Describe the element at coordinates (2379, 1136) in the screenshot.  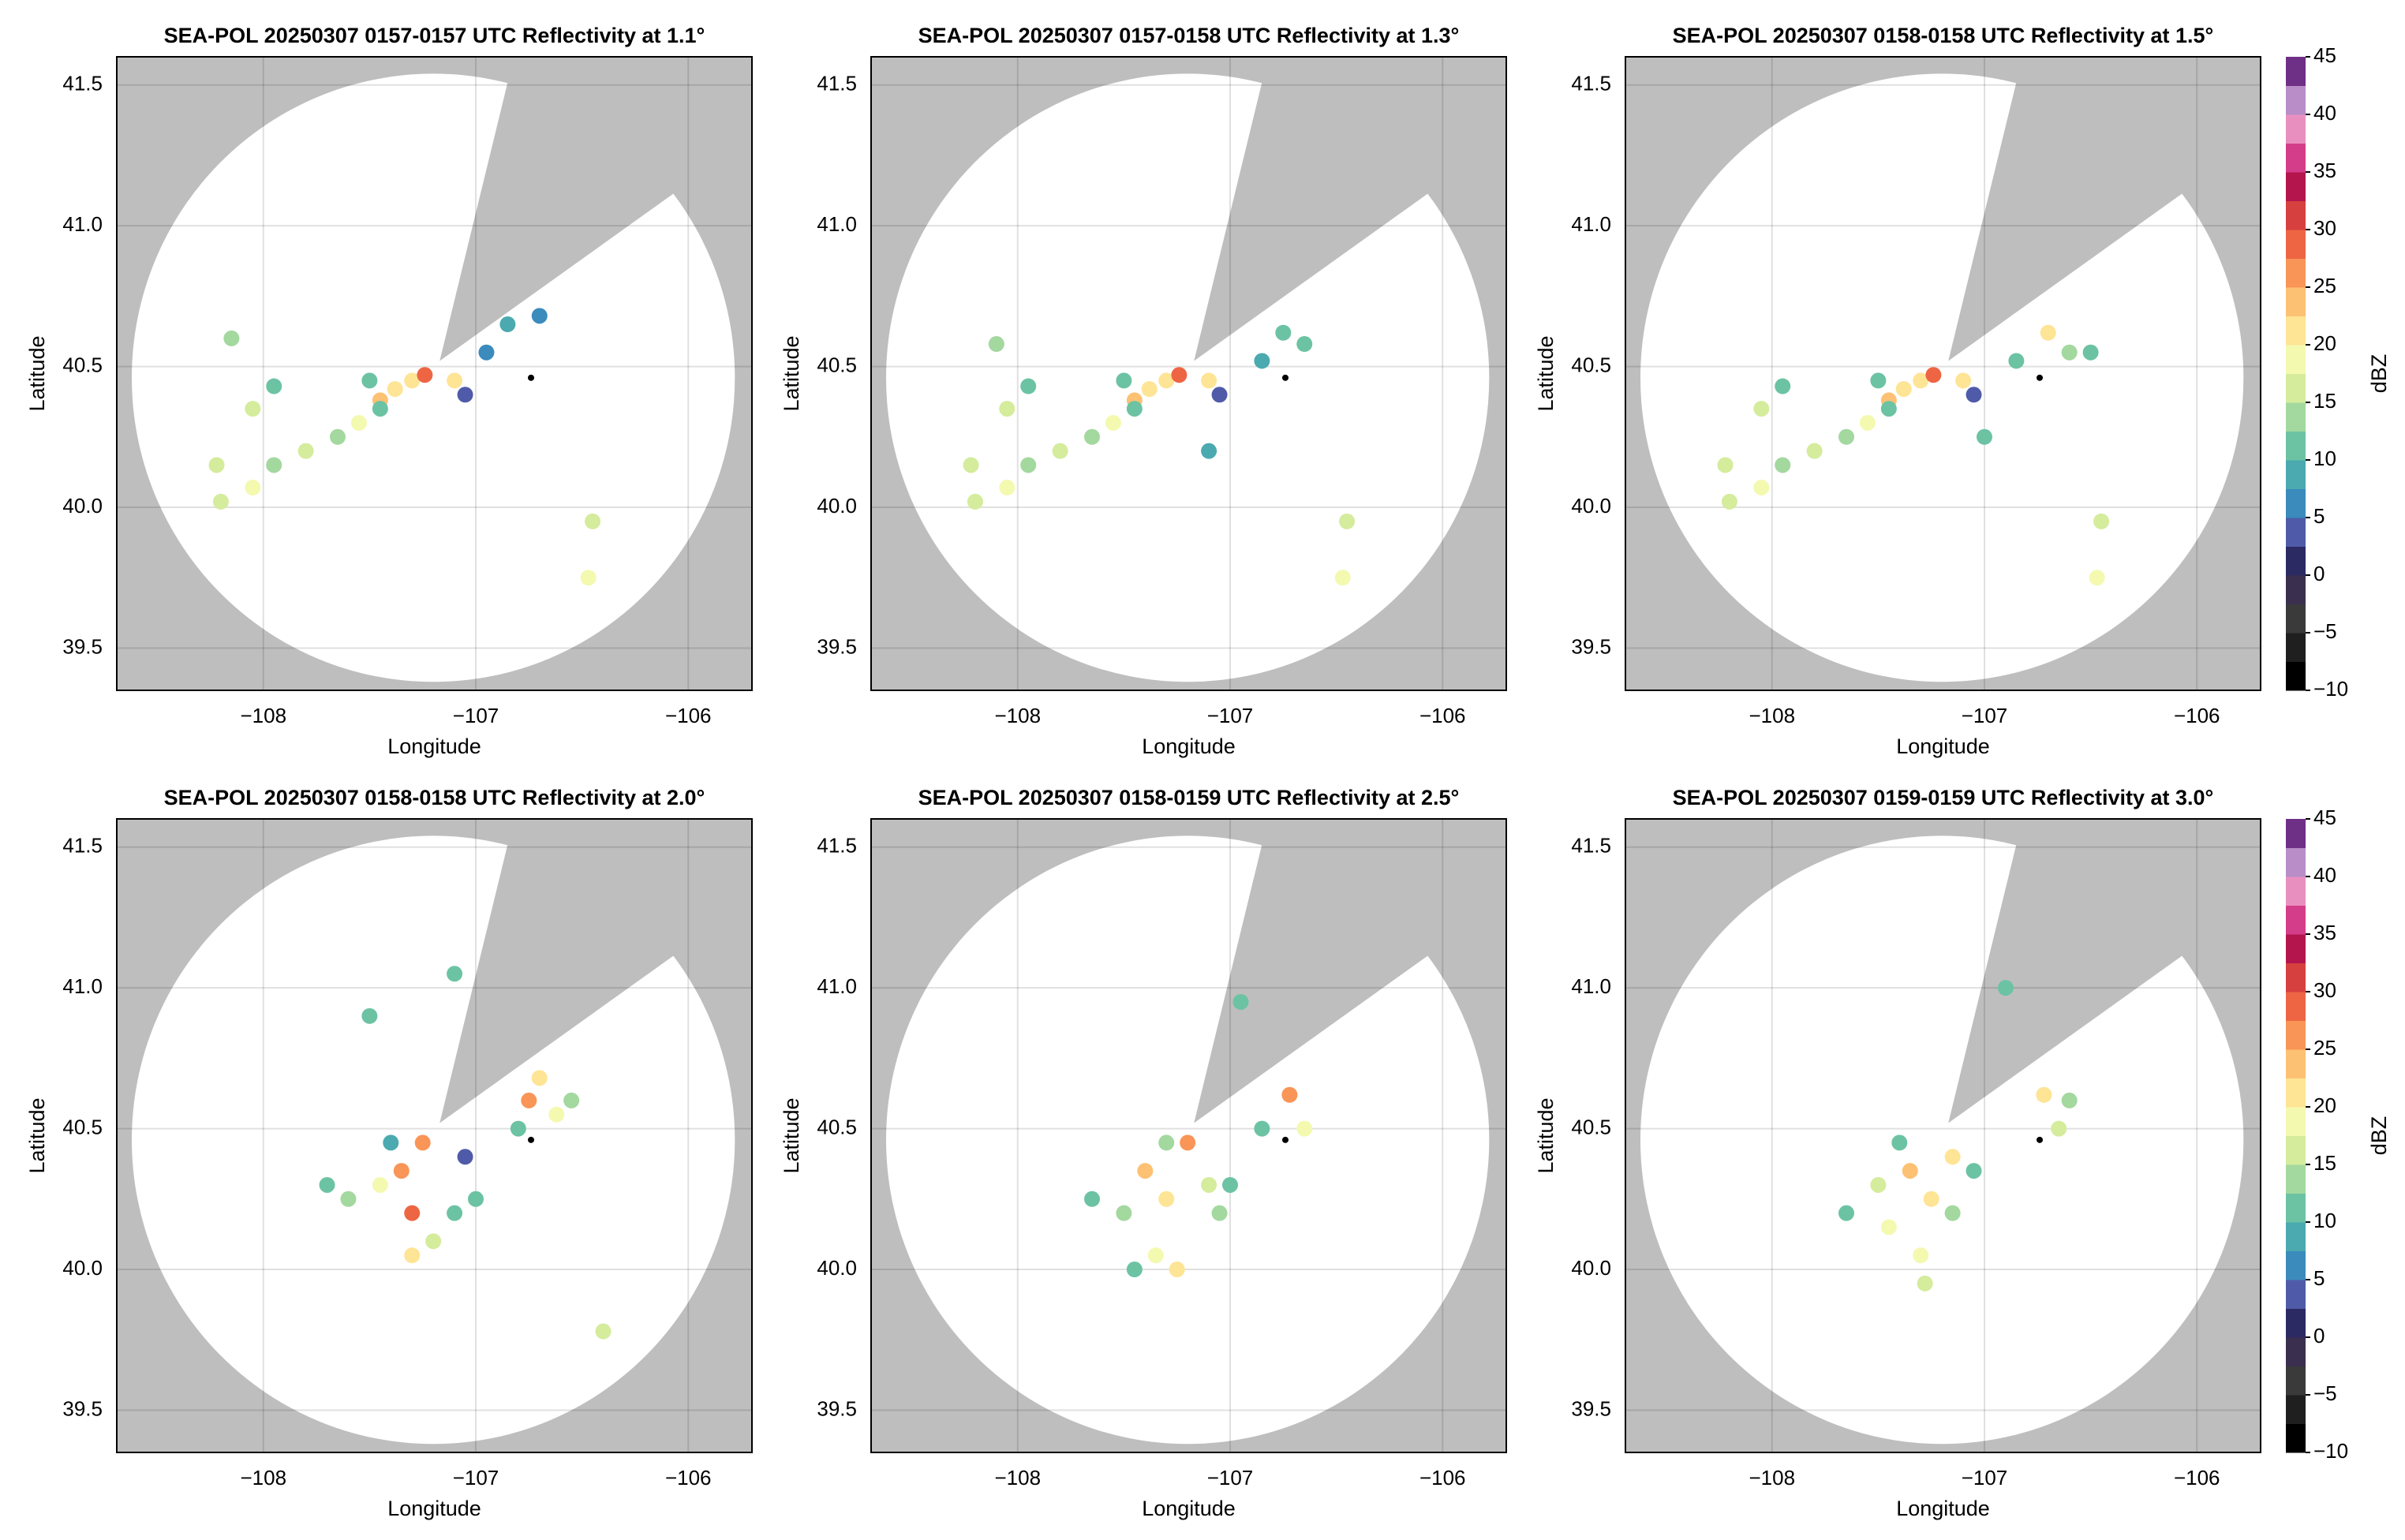
I see `colorbar-label: dBZ` at that location.